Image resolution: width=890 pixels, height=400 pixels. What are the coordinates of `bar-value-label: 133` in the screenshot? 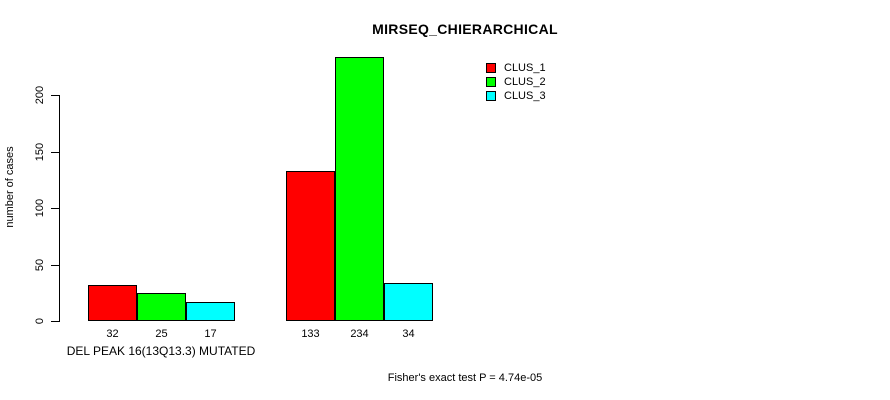 It's located at (310, 334).